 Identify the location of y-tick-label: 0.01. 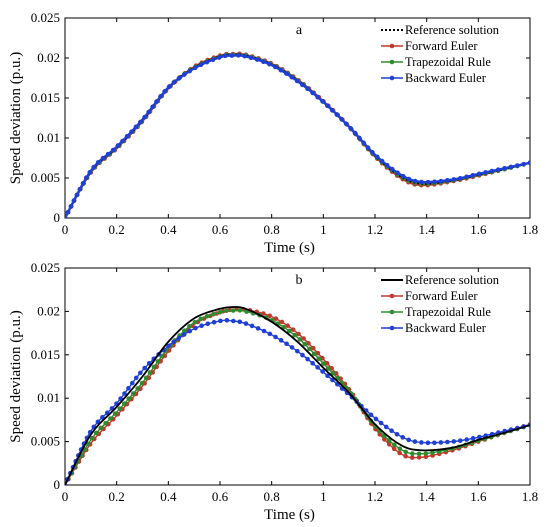
(48, 137).